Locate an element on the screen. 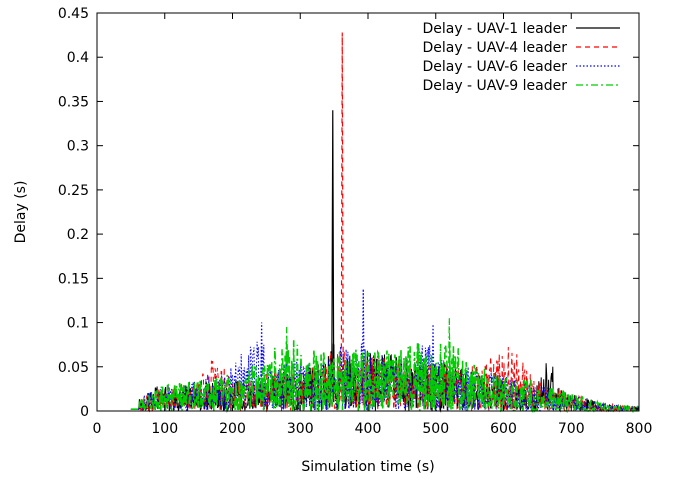 The height and width of the screenshot is (482, 681). x-tick-label: 100 is located at coordinates (164, 429).